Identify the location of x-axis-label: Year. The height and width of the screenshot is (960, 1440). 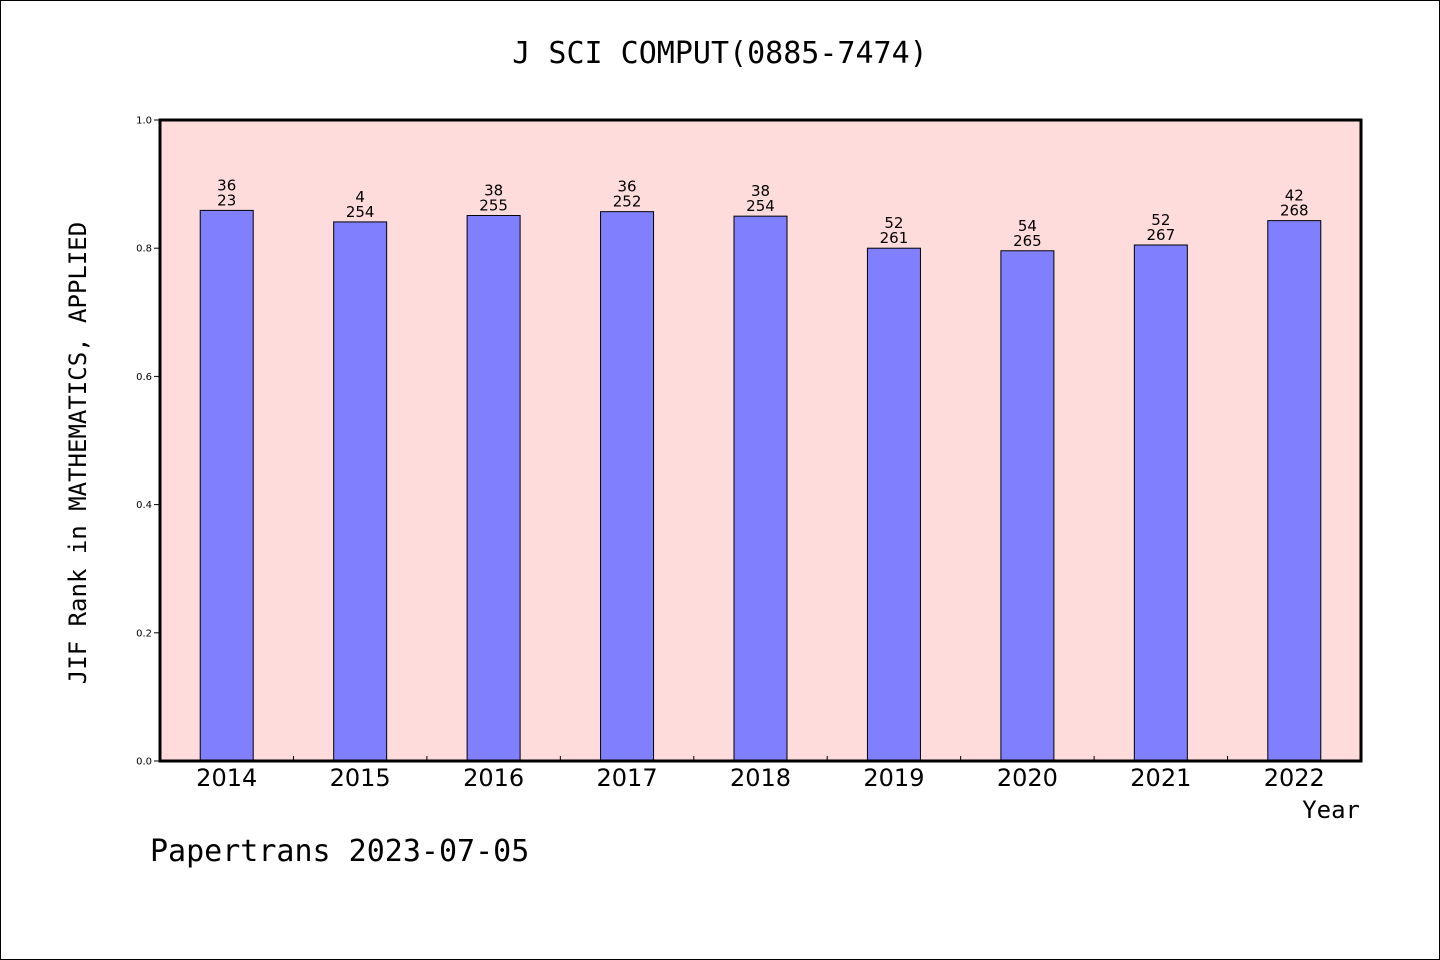
(1331, 810).